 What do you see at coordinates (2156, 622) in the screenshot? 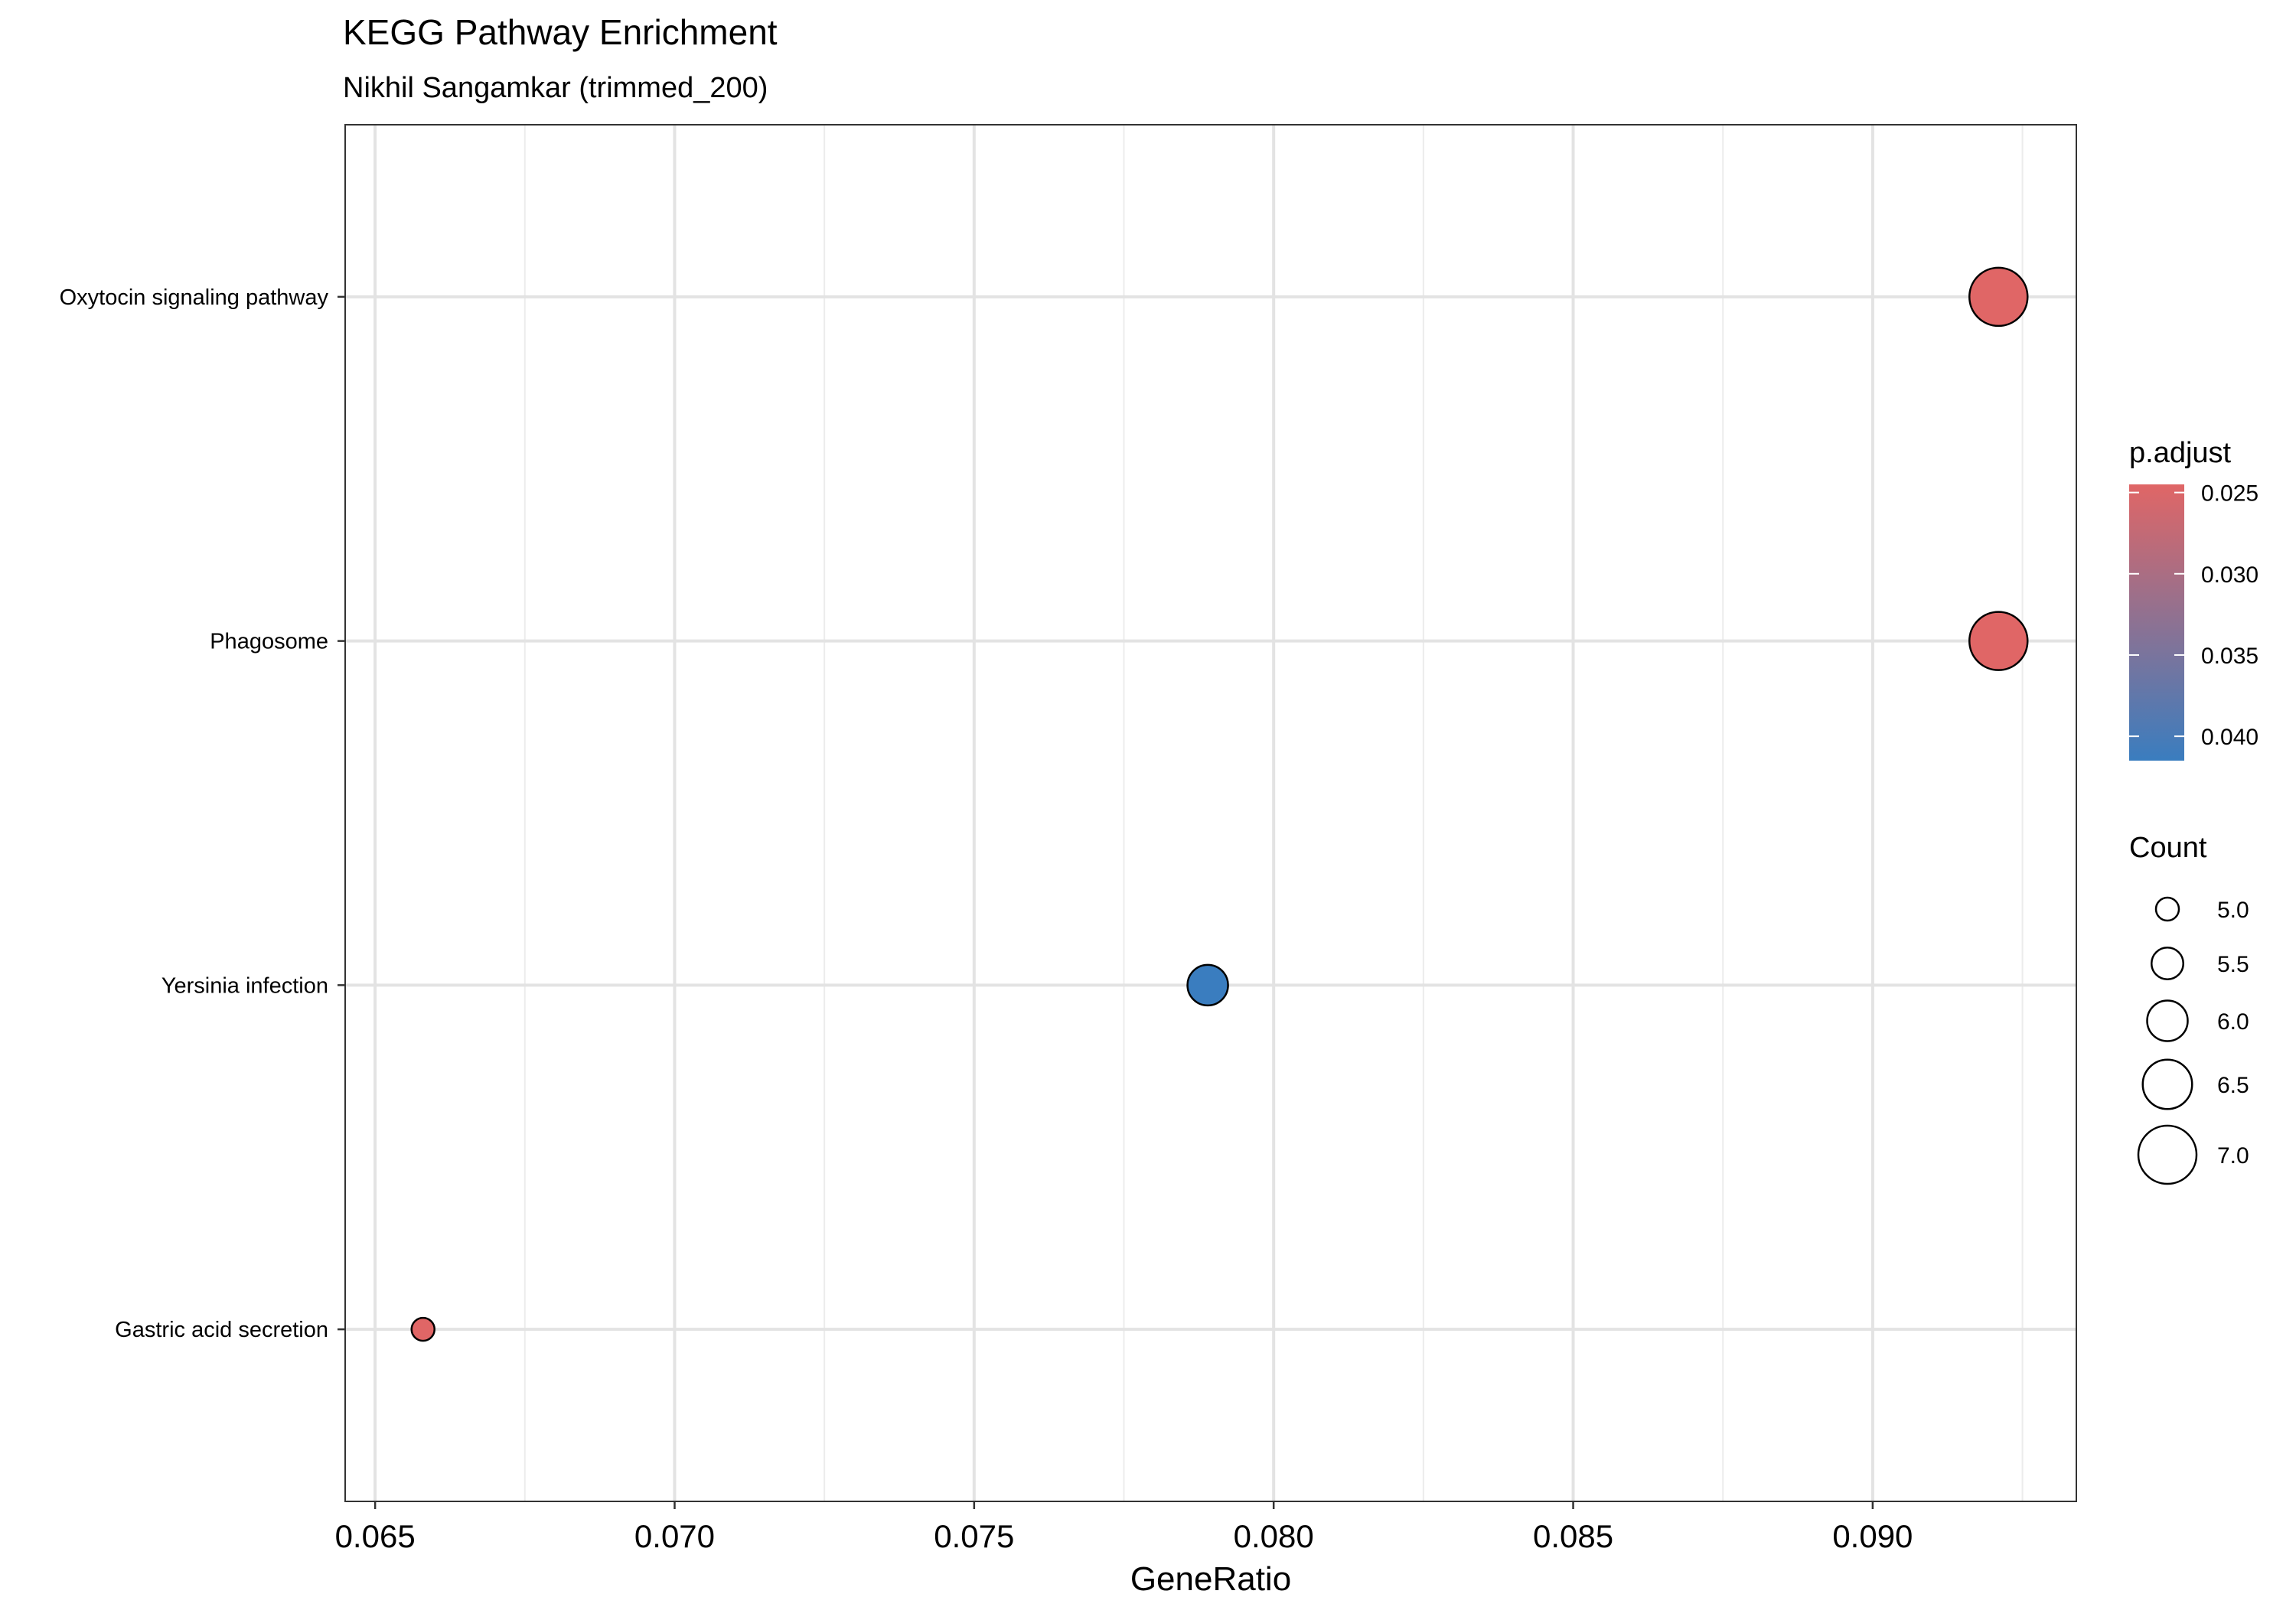
I see `color-legend-bar` at bounding box center [2156, 622].